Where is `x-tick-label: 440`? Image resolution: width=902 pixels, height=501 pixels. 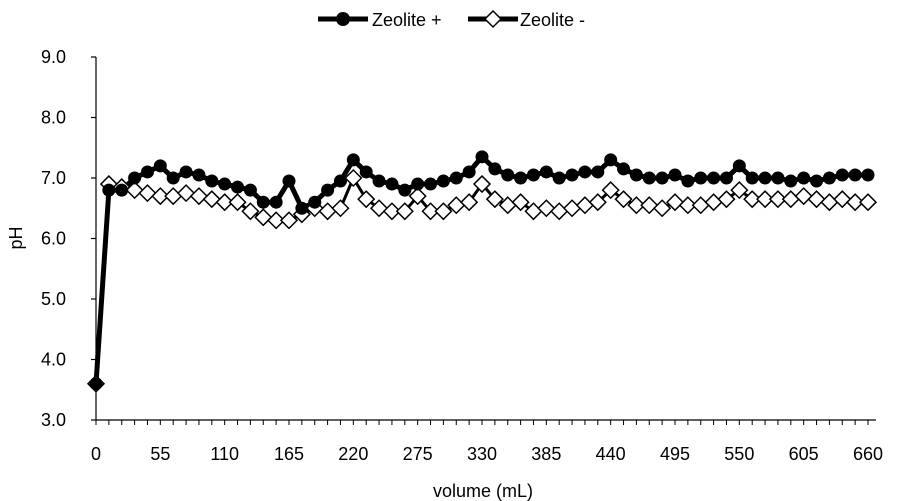
x-tick-label: 440 is located at coordinates (611, 454).